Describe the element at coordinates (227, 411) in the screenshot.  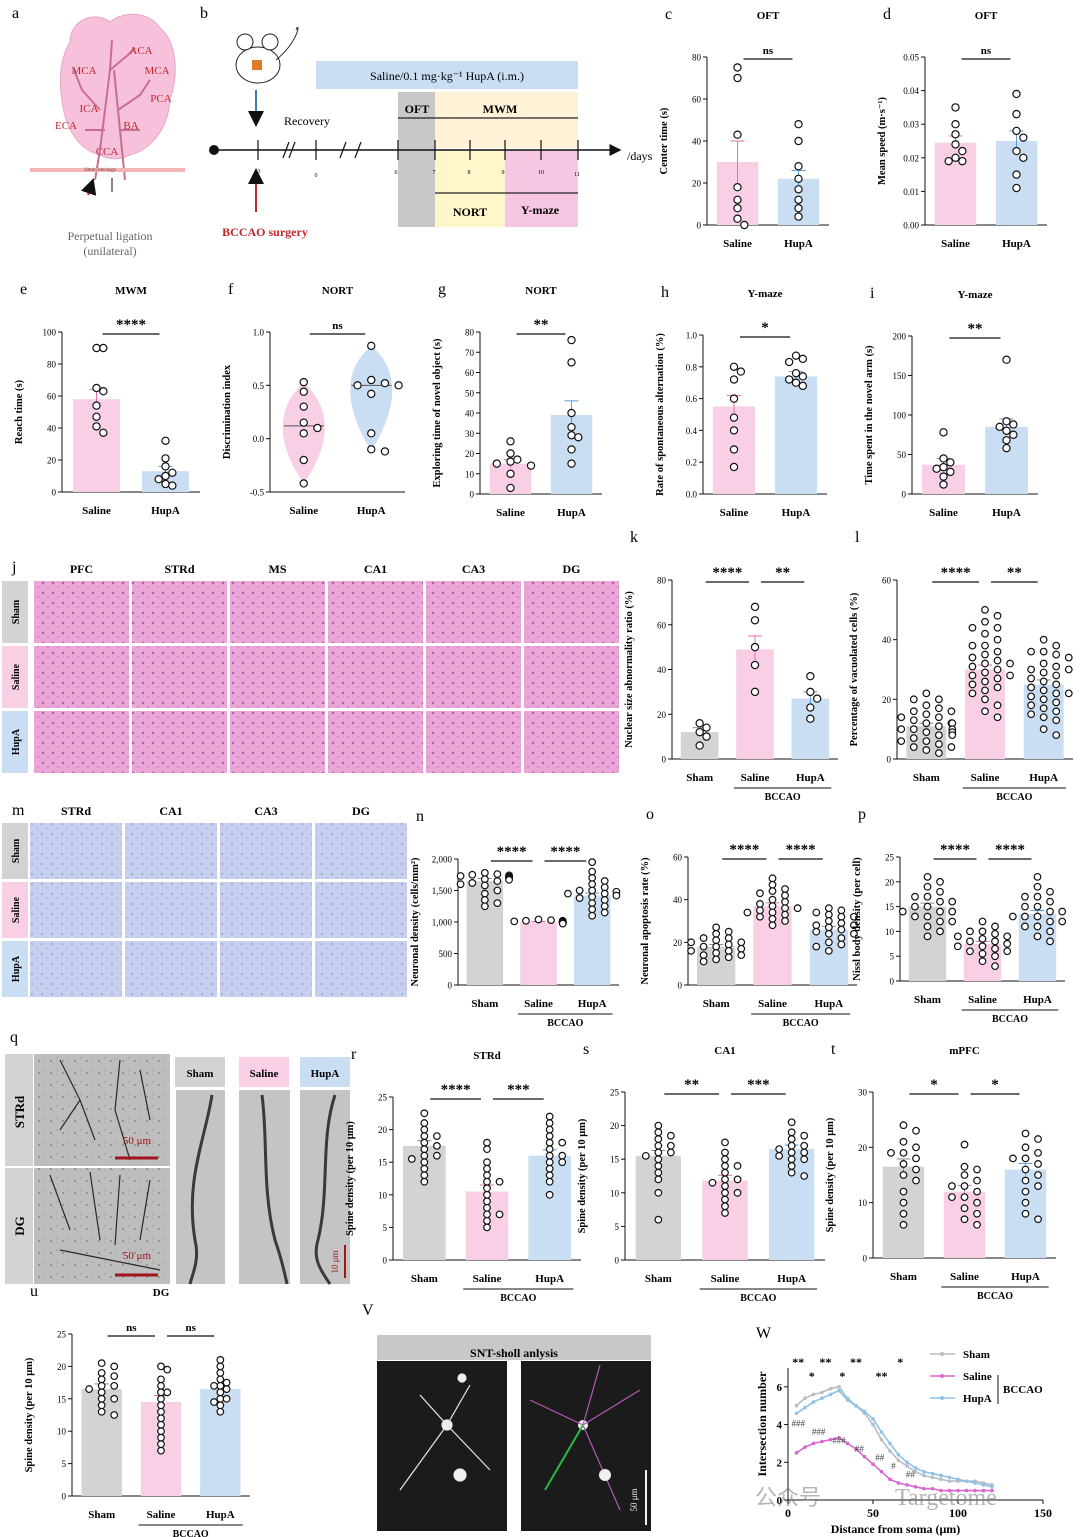
I see `y-axis-label-f: Discrimination index` at that location.